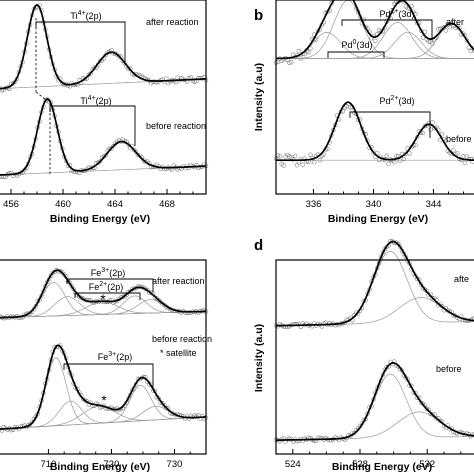 The height and width of the screenshot is (474, 474). What do you see at coordinates (182, 339) in the screenshot?
I see `panel-c-condition-bottom: before reaction` at bounding box center [182, 339].